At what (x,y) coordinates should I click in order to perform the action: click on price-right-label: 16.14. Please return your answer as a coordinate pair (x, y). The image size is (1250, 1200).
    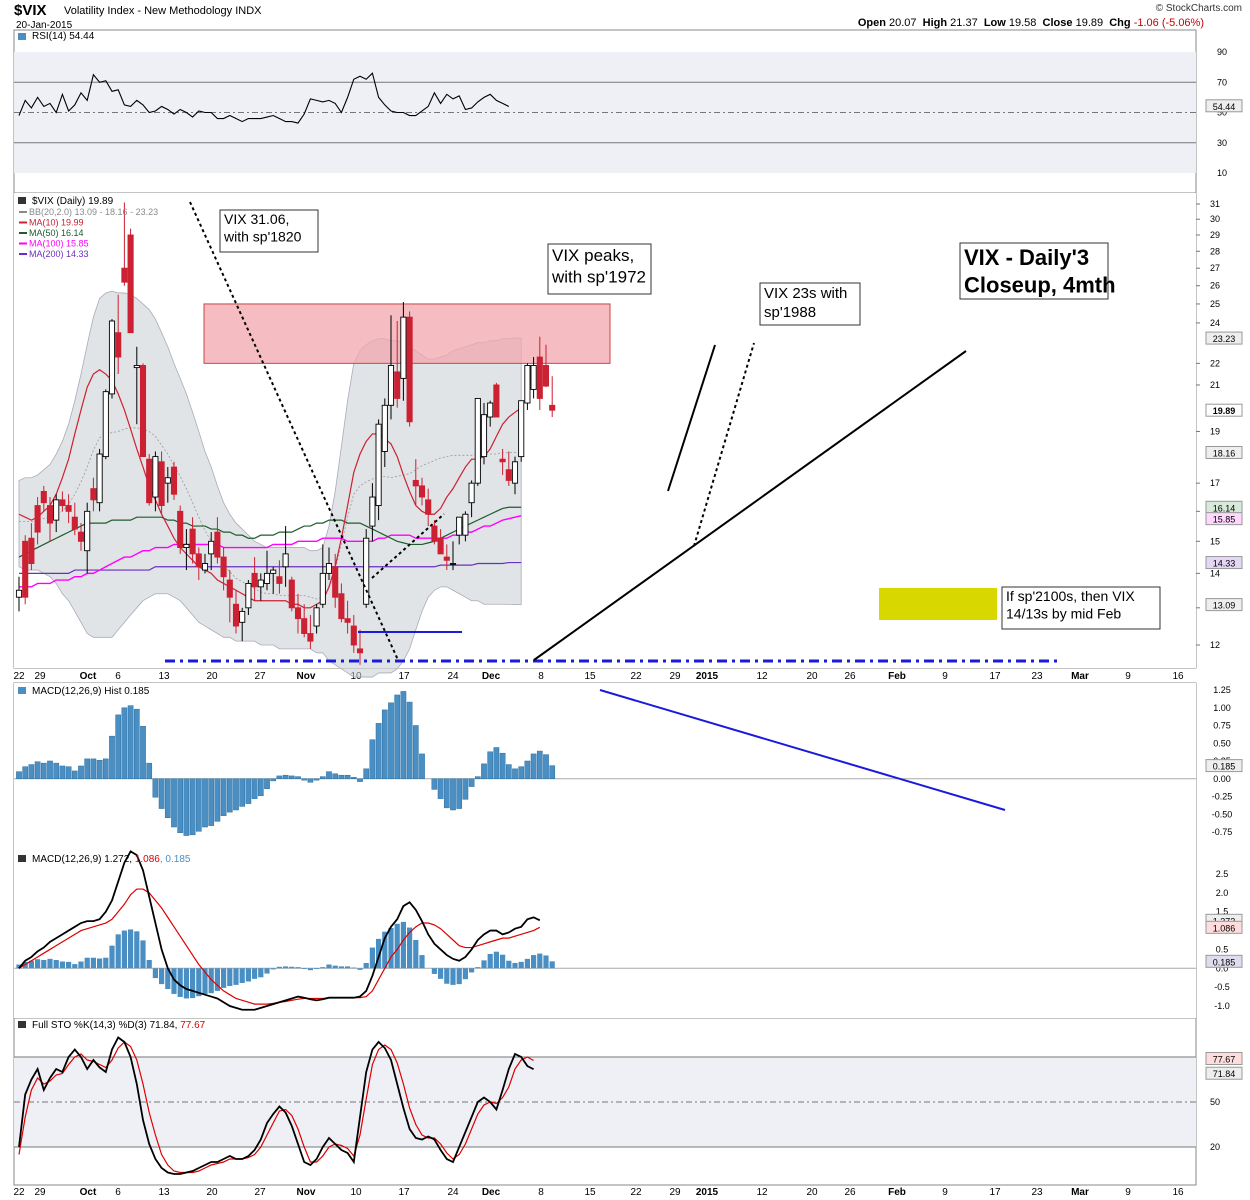
    Looking at the image, I should click on (1224, 508).